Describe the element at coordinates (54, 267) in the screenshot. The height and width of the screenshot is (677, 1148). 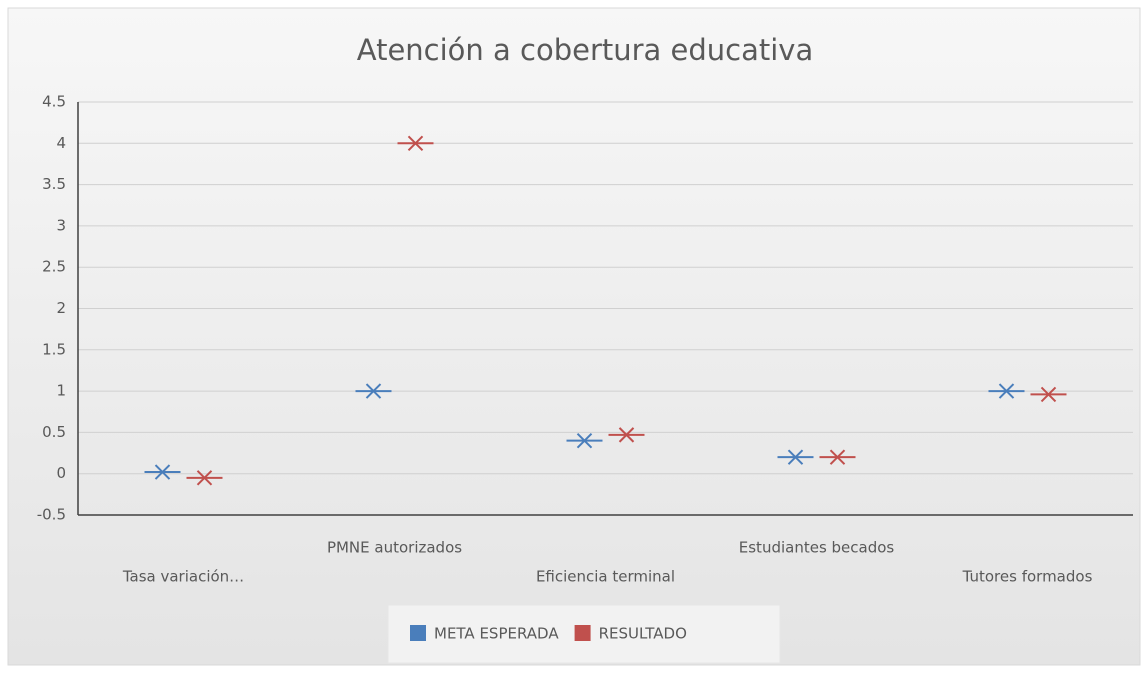
I see `y-tick-label: 2.5` at that location.